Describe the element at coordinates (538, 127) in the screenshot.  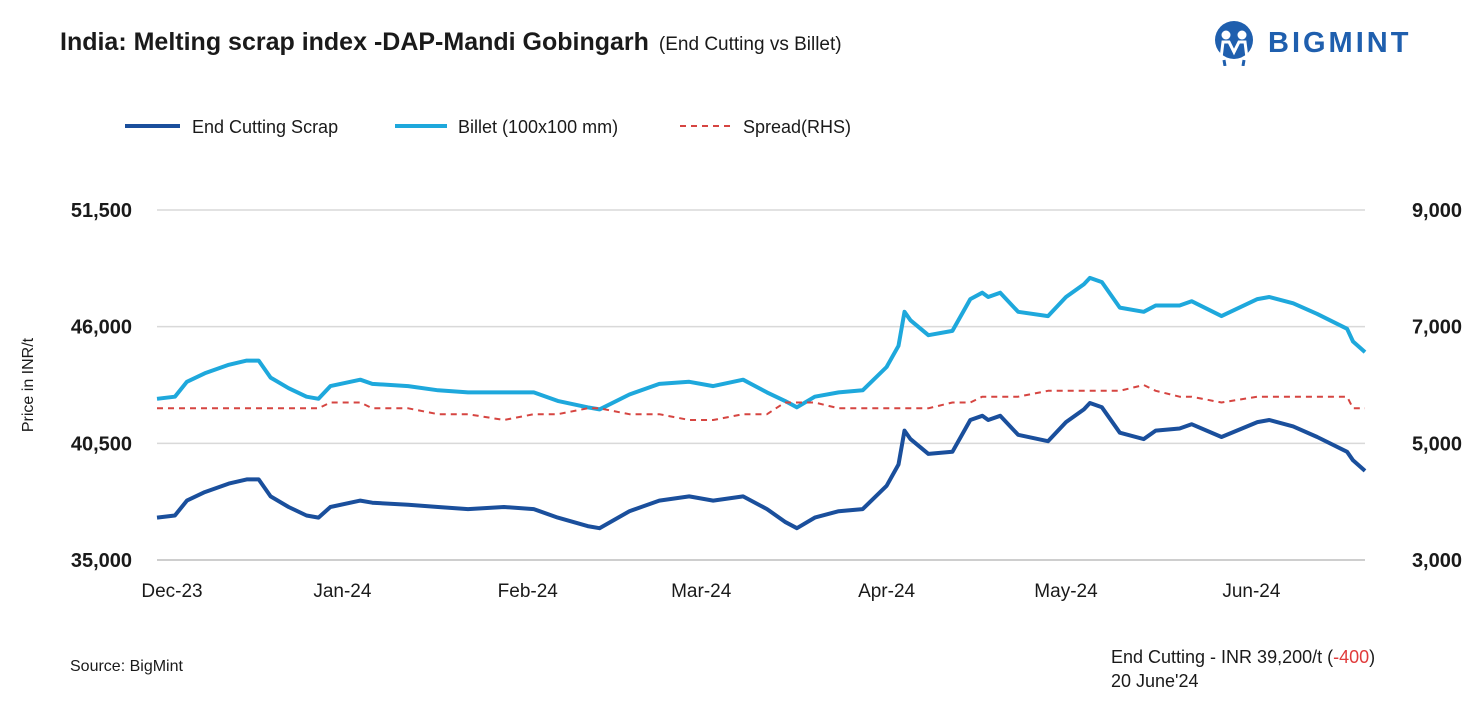
I see `legend-label-billet: Billet (100x100 mm)` at that location.